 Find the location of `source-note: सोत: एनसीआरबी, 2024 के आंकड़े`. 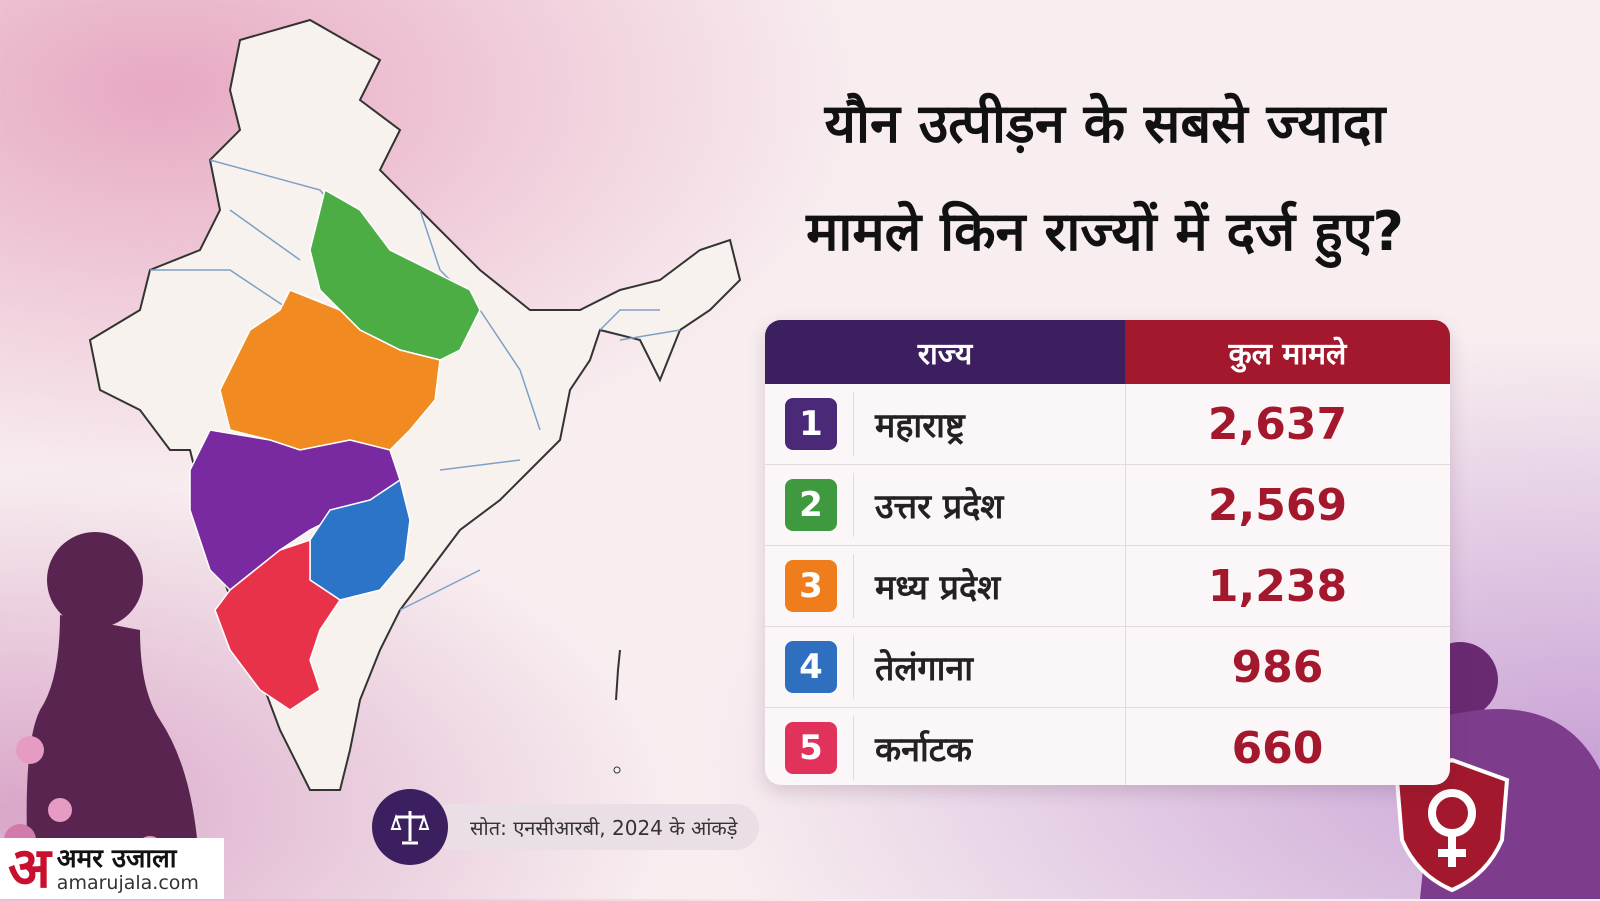

source-note: सोत: एनसीआरबी, 2024 के आंकड़े is located at coordinates (572, 827).